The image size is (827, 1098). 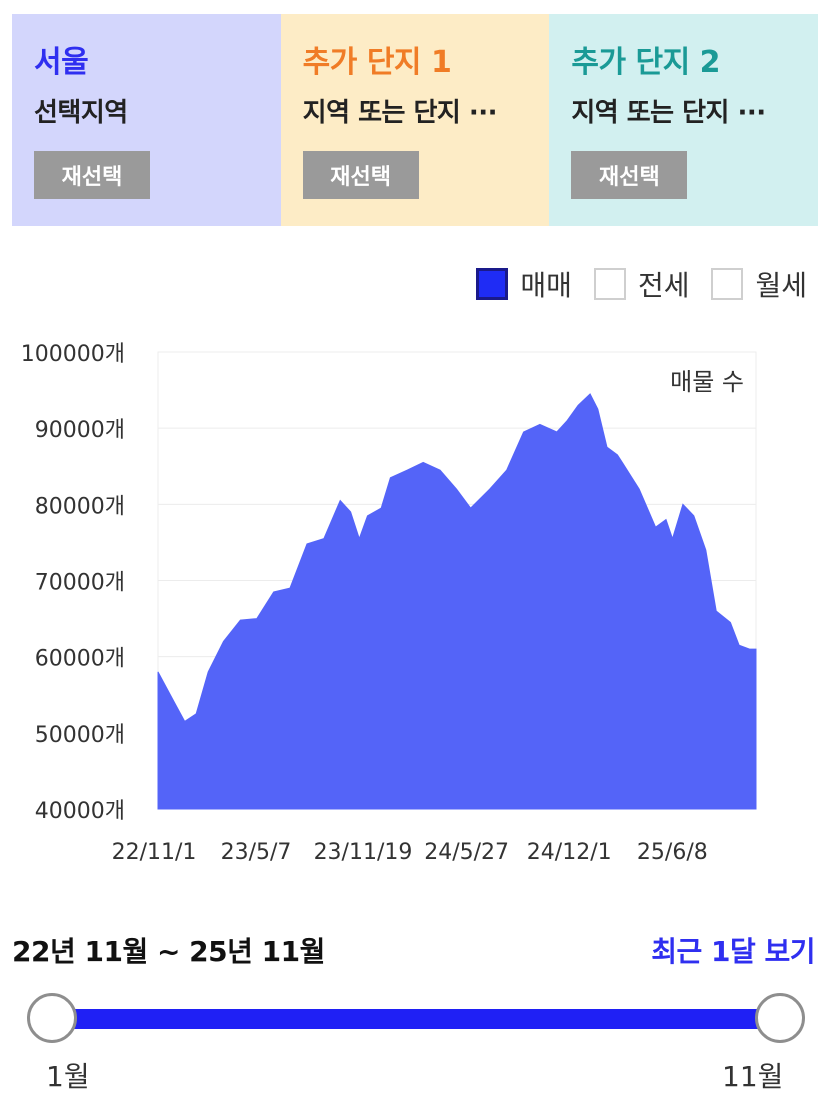 I want to click on region-card-seoul: 서울 선택지역 재선택, so click(x=146, y=120).